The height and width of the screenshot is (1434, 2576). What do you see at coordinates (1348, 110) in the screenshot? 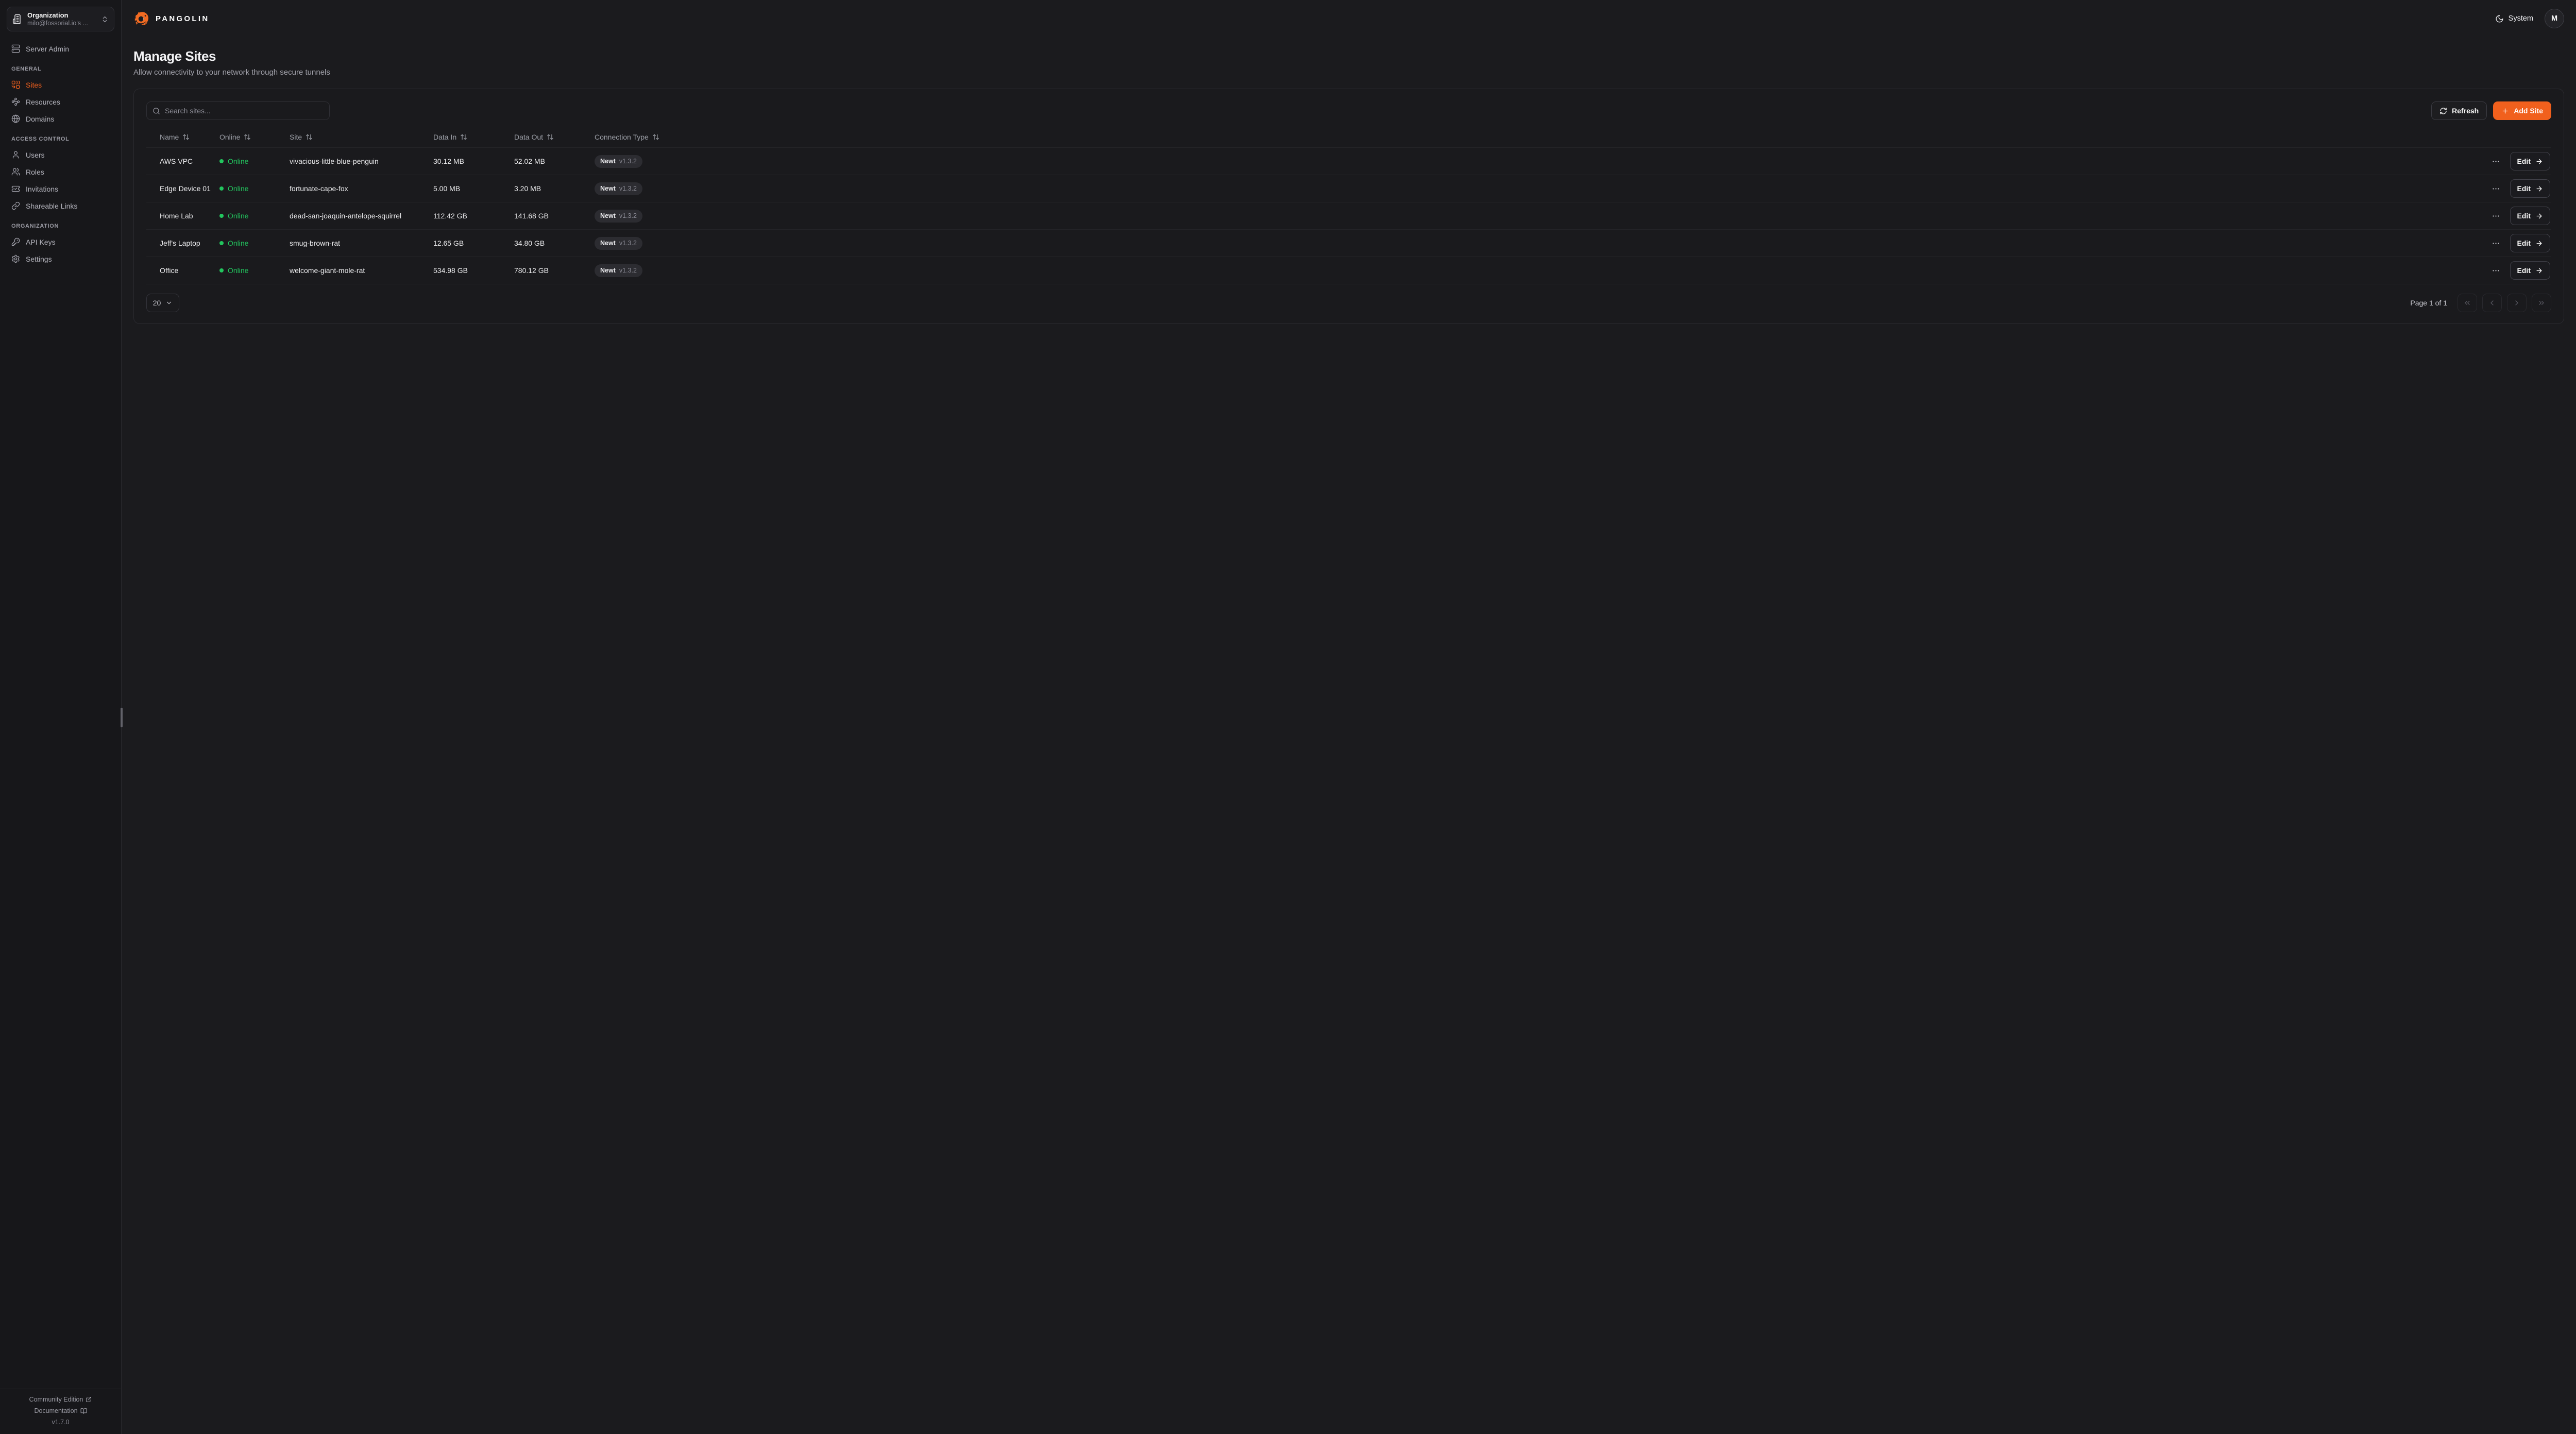
I see `sites-toolbar: Refresh Add Site` at bounding box center [1348, 110].